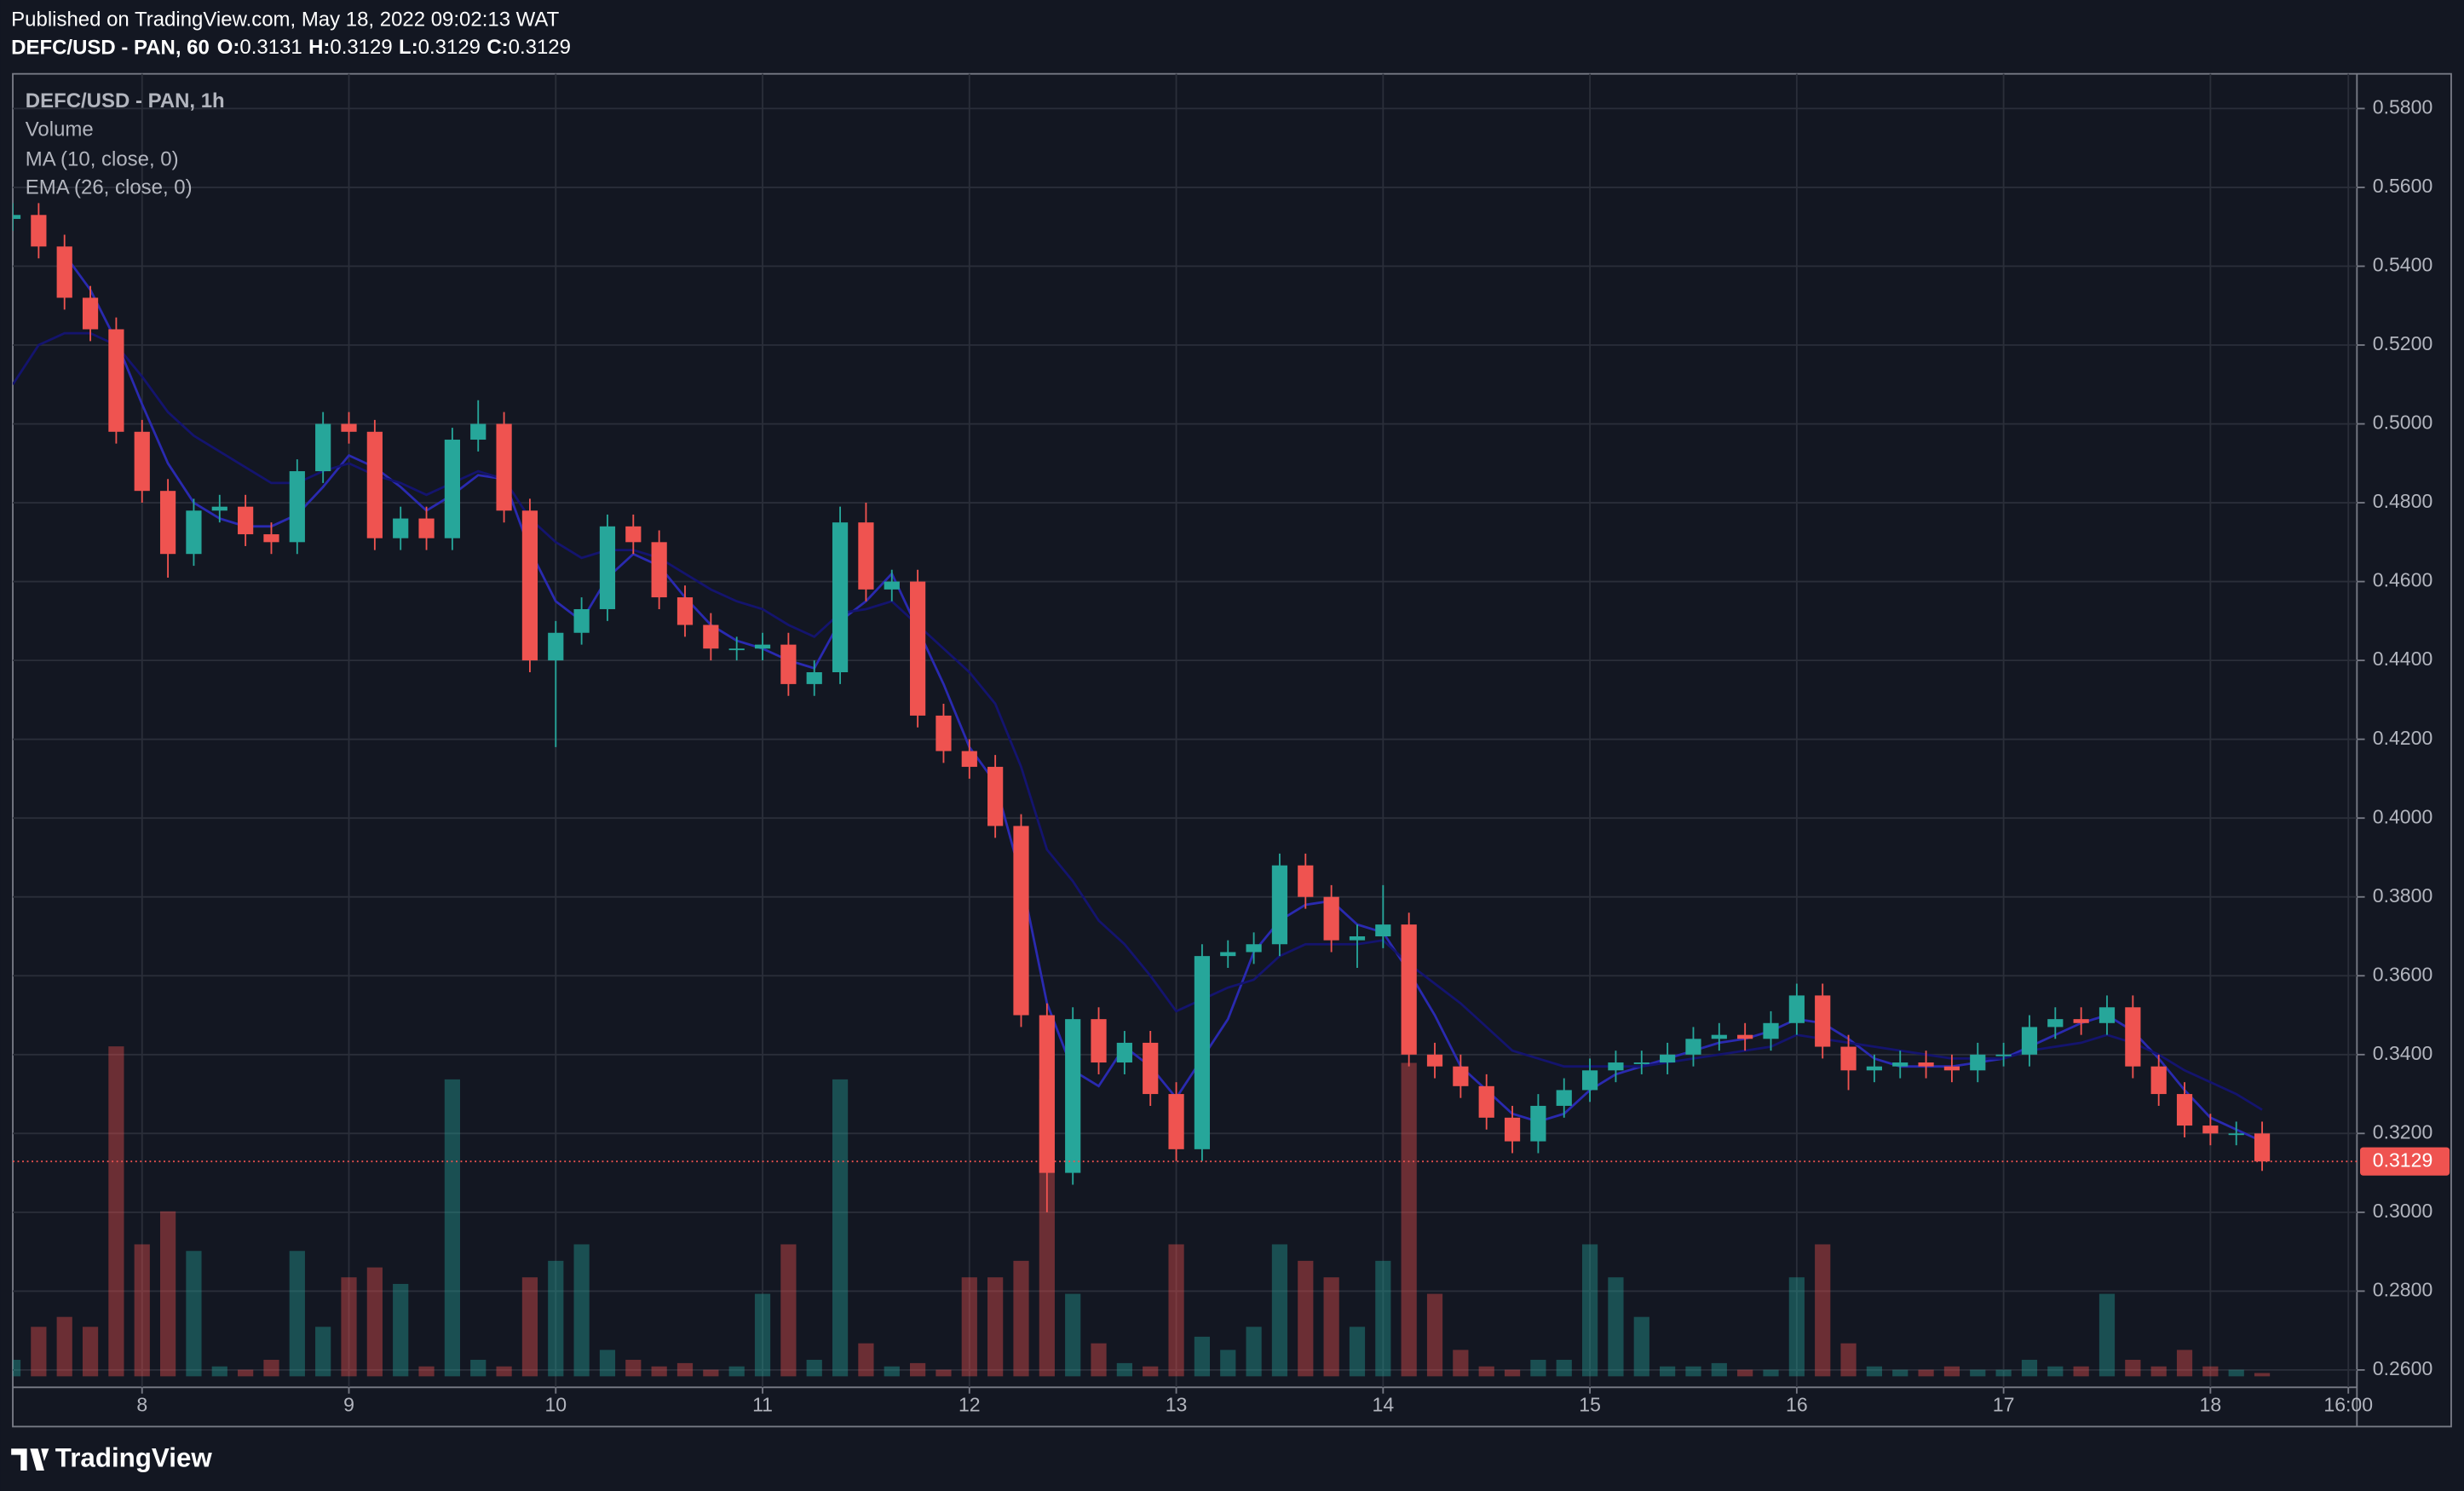  Describe the element at coordinates (394, 47) in the screenshot. I see `ohlc-readout: O:0.3131 H:0.3129 L:0.3129 C:0.3129` at that location.